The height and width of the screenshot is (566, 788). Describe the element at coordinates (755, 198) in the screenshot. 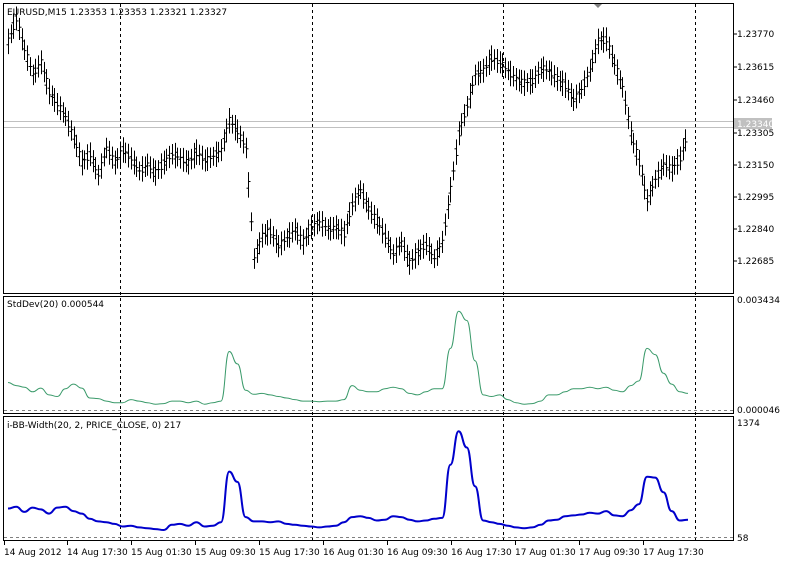

I see `price-axis-label: 1.22995` at that location.